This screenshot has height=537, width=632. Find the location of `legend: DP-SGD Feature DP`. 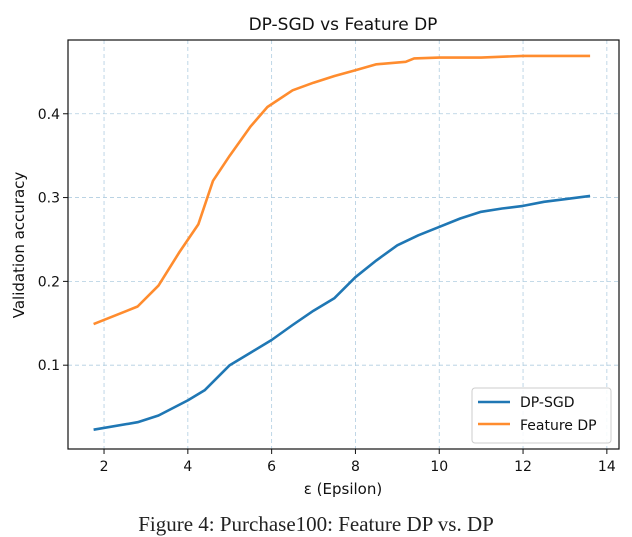

legend: DP-SGD Feature DP is located at coordinates (541, 415).